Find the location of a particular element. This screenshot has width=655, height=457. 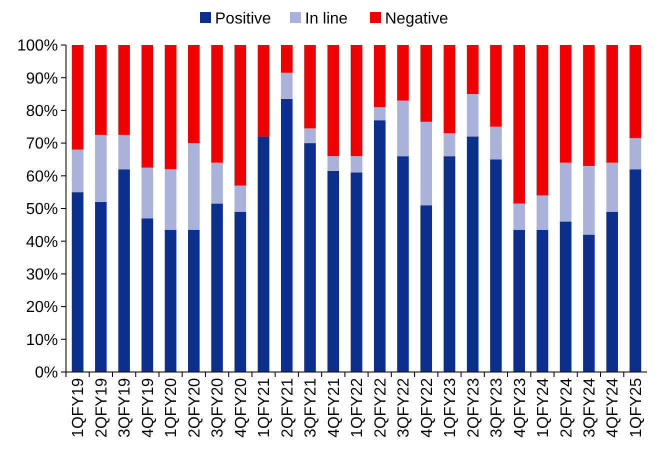

y-tick-label: 20% is located at coordinates (42, 307).